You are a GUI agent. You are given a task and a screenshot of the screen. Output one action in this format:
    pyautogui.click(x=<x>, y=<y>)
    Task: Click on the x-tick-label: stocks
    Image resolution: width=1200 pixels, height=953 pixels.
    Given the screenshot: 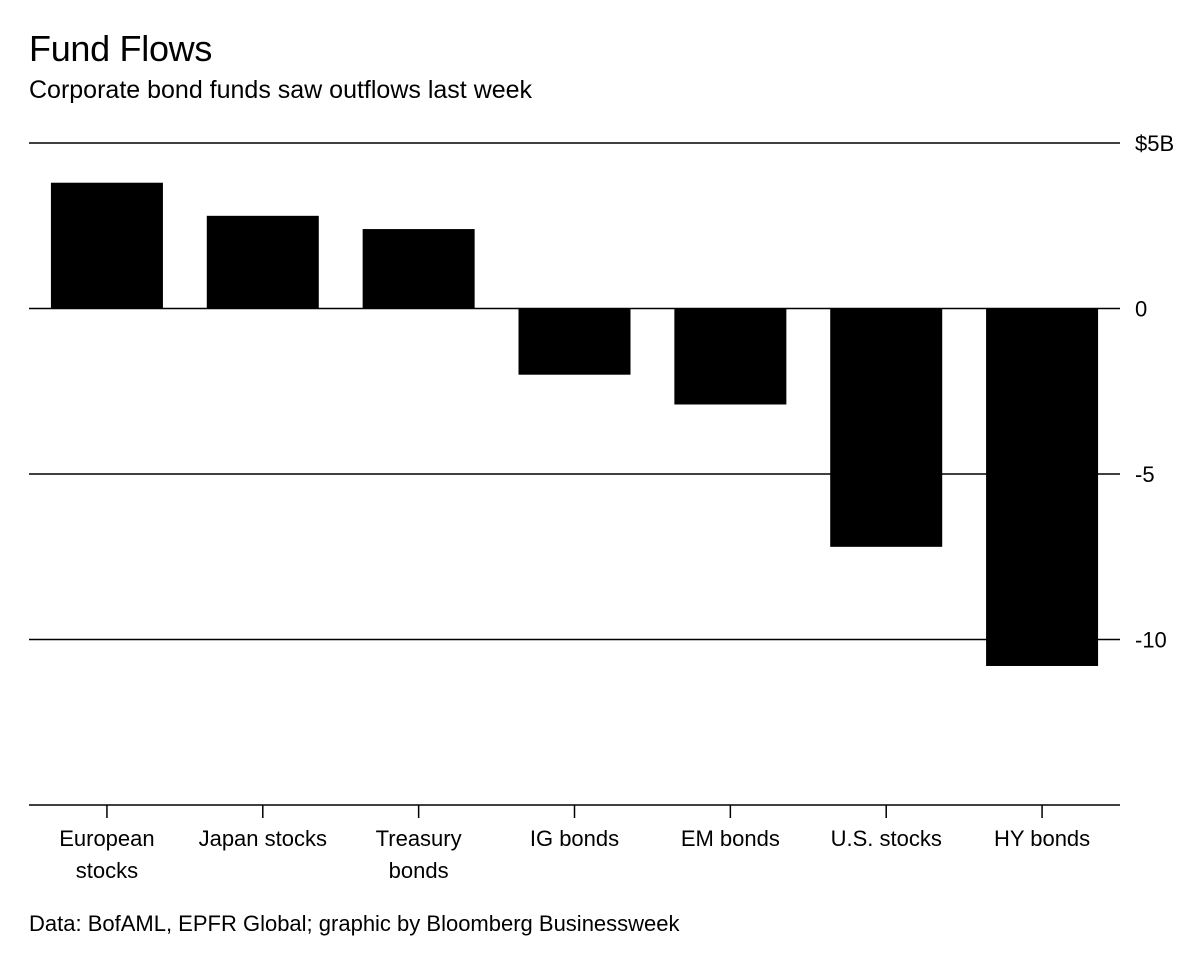 What is the action you would take?
    pyautogui.click(x=107, y=870)
    